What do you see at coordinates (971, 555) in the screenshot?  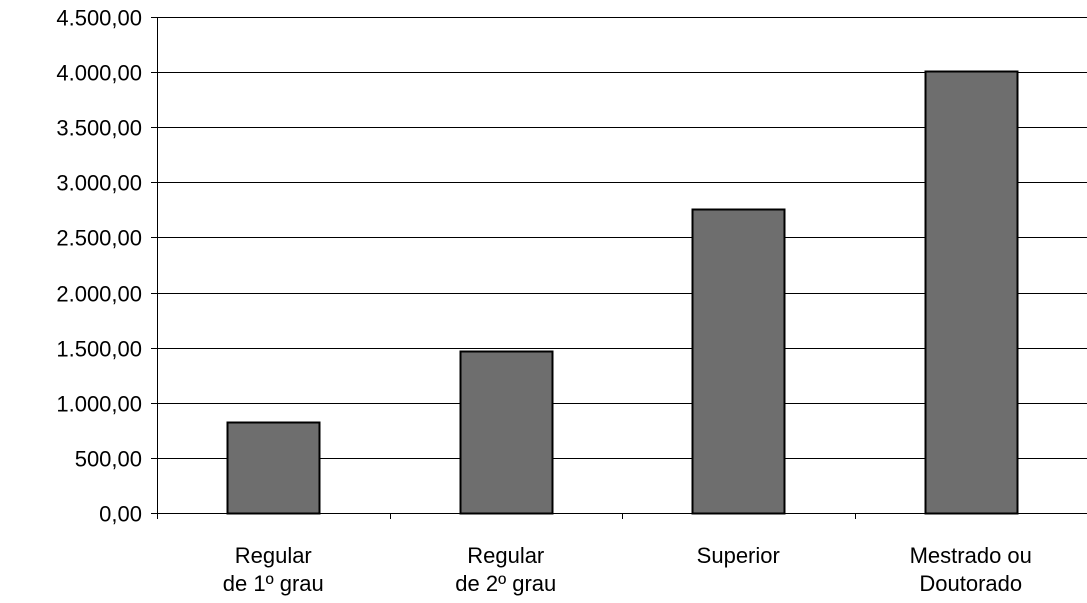 I see `x-category-label-line: Mestrado ou` at bounding box center [971, 555].